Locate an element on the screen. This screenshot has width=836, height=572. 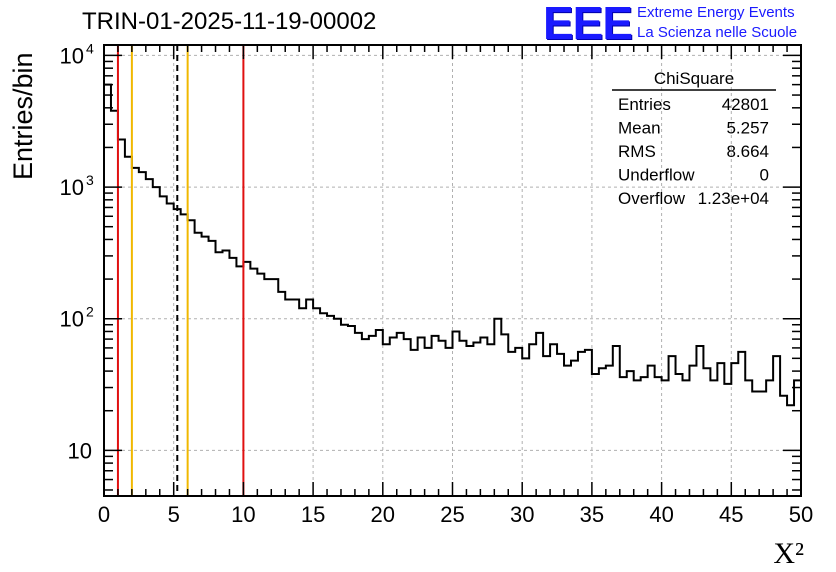
stats-row-label: RMS is located at coordinates (637, 151).